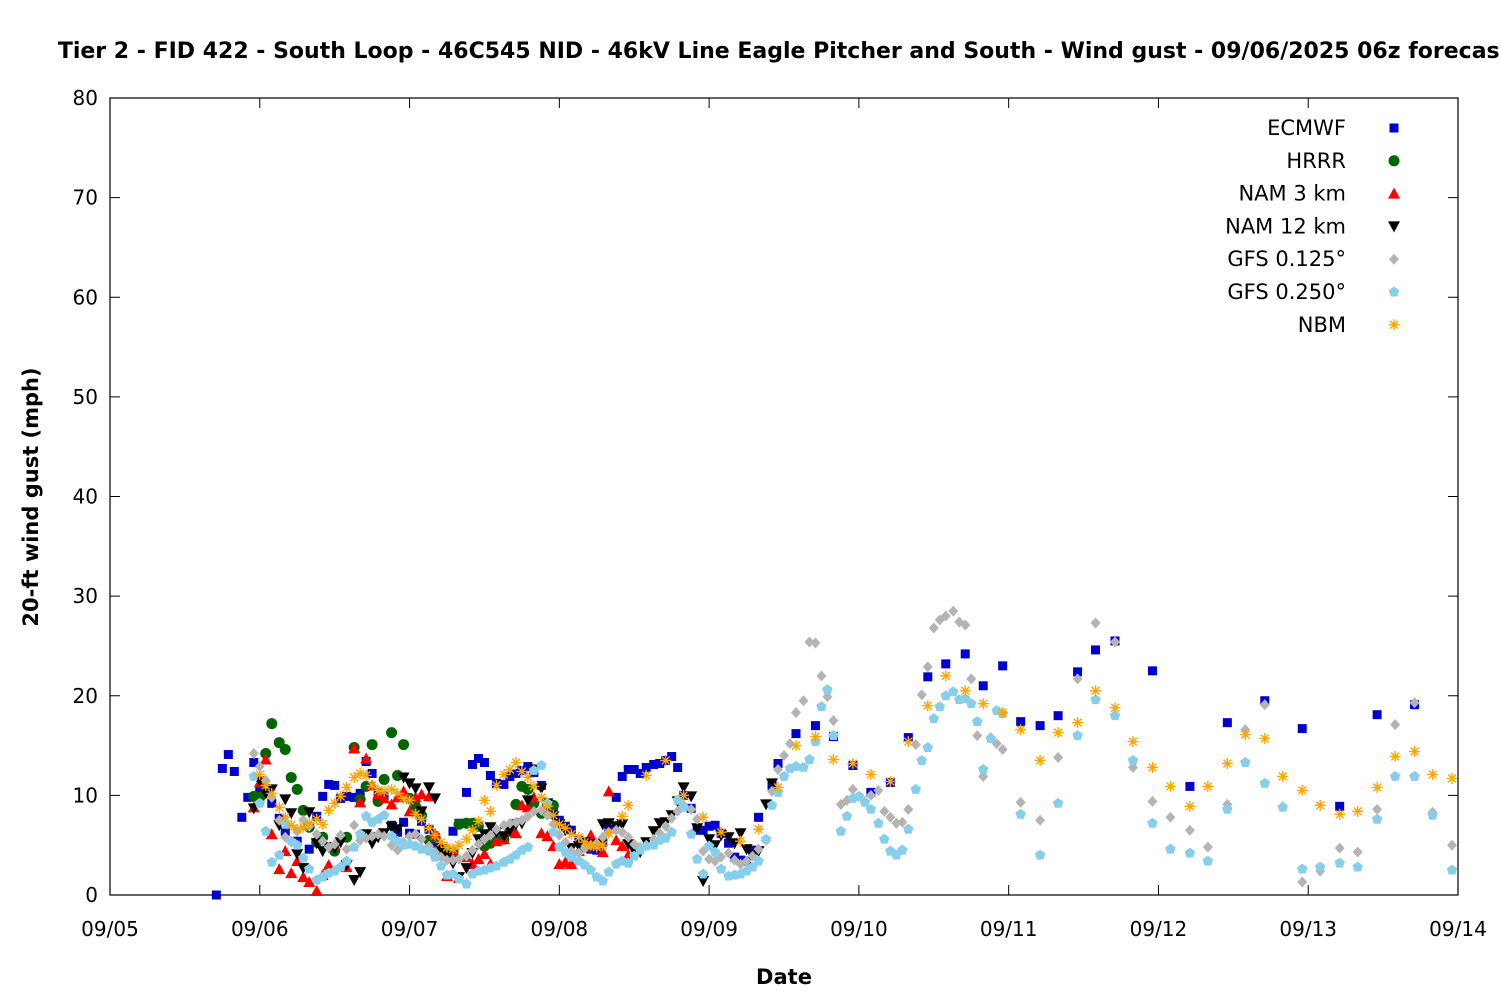  I want to click on y-tick-label: 20, so click(85, 696).